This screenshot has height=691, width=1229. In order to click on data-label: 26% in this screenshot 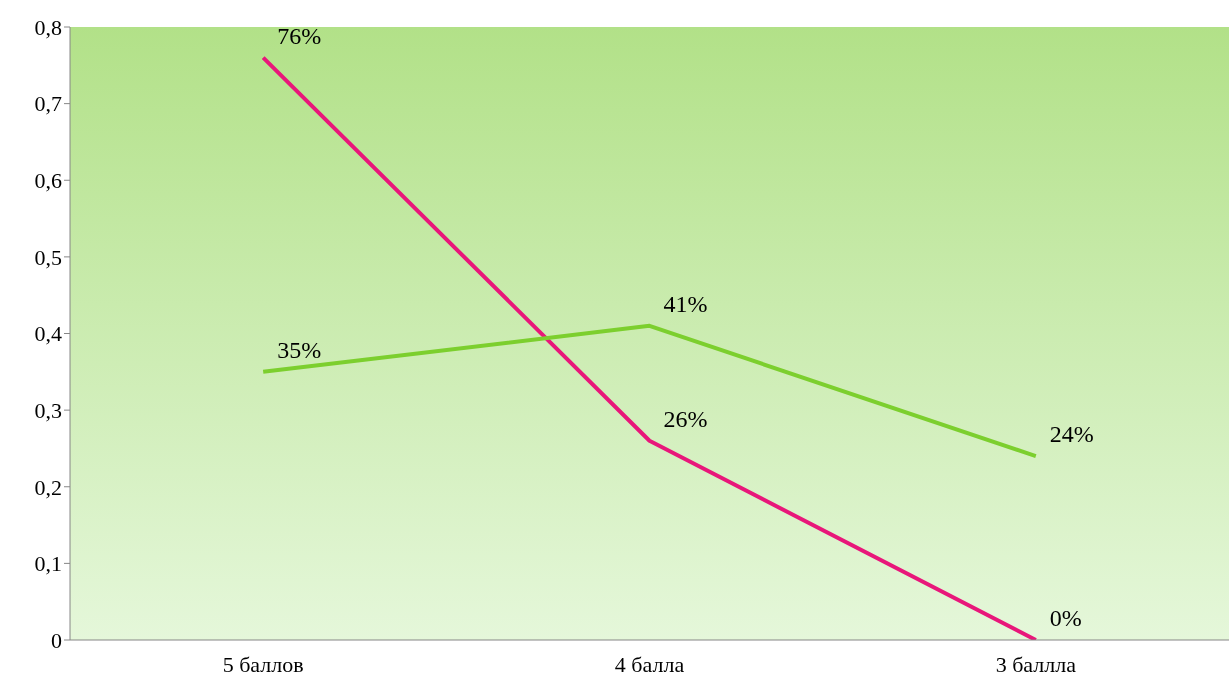, I will do `click(685, 418)`.